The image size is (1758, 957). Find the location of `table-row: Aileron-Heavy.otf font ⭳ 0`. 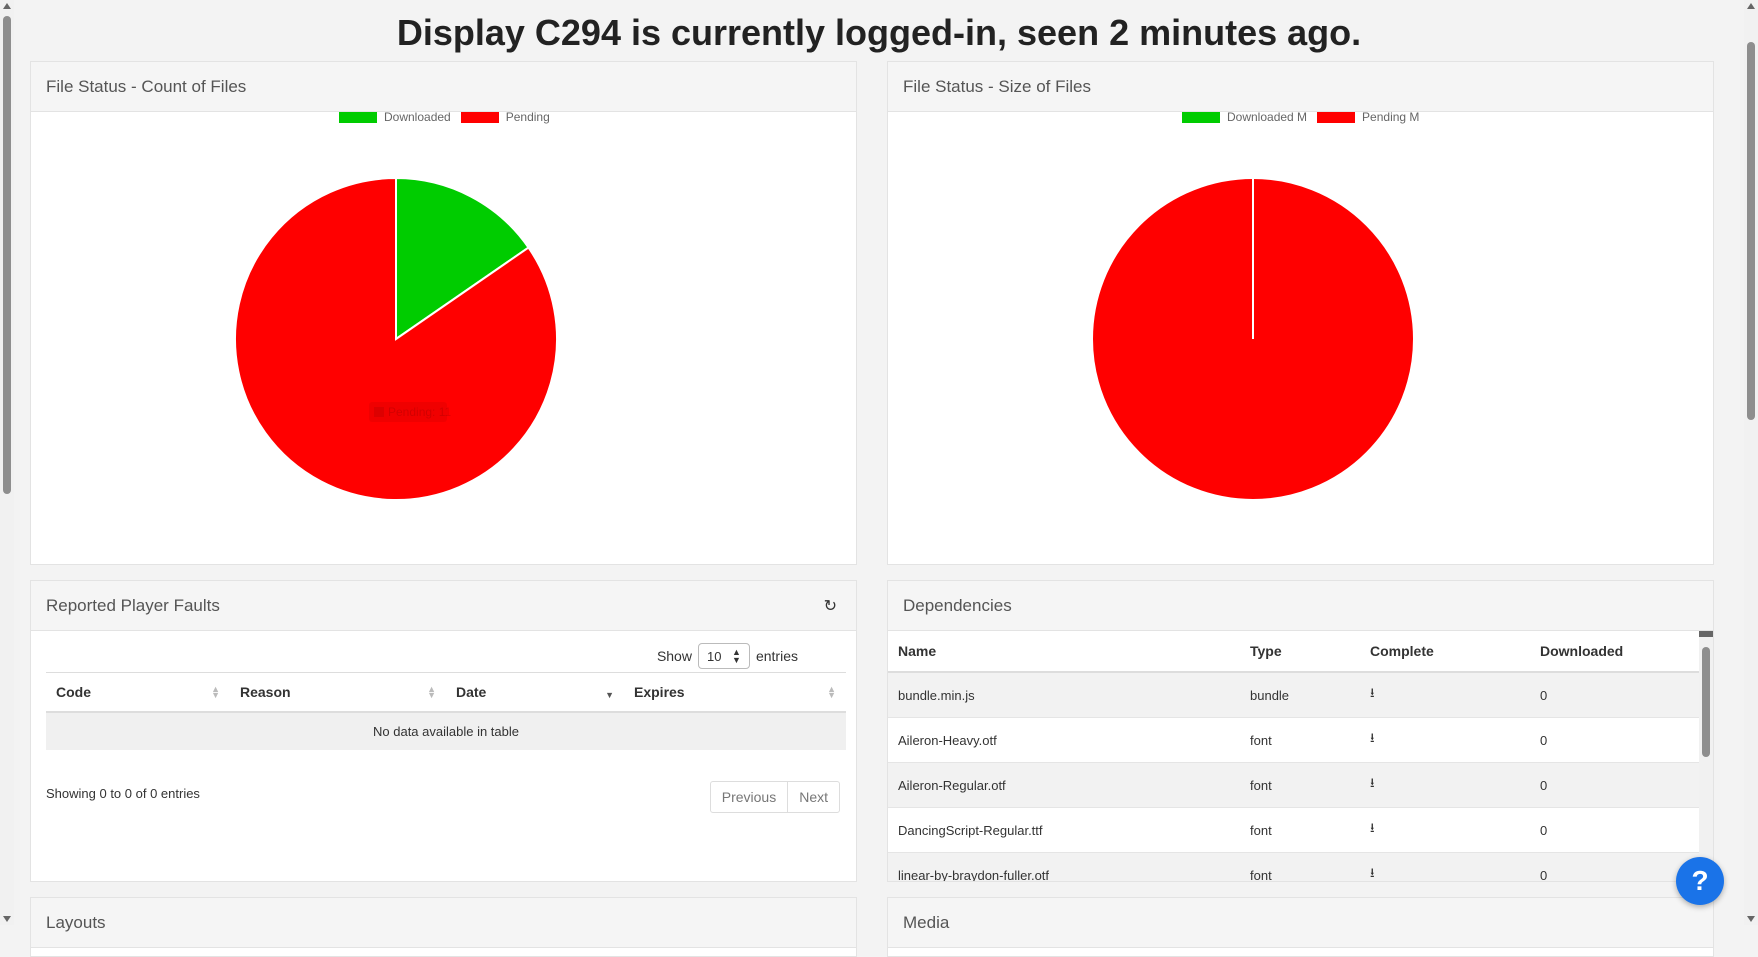

table-row: Aileron-Heavy.otf font ⭳ 0 is located at coordinates (1293, 740).